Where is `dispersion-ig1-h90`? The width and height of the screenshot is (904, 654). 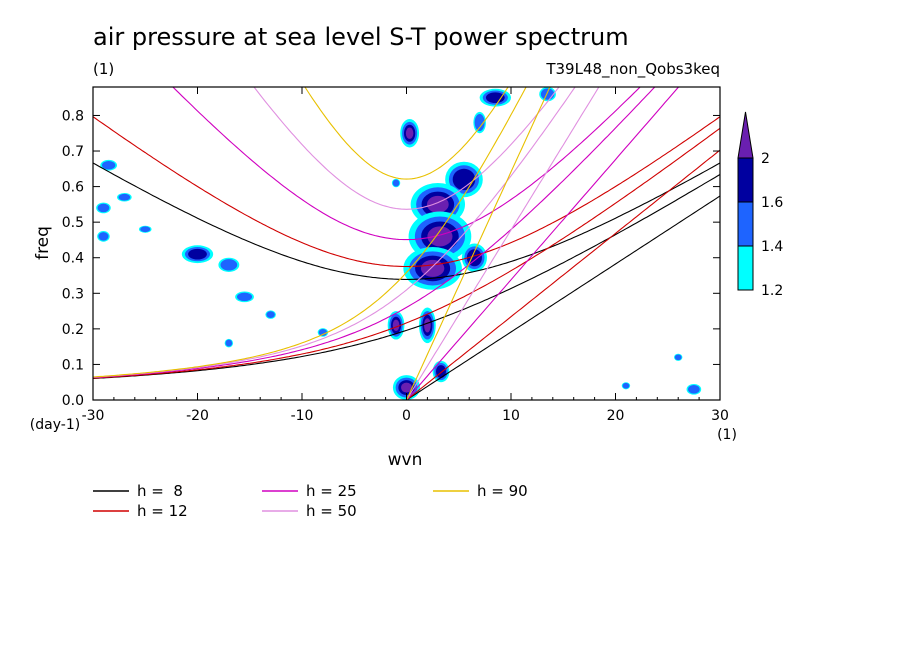 dispersion-ig1-h90 is located at coordinates (406, 133).